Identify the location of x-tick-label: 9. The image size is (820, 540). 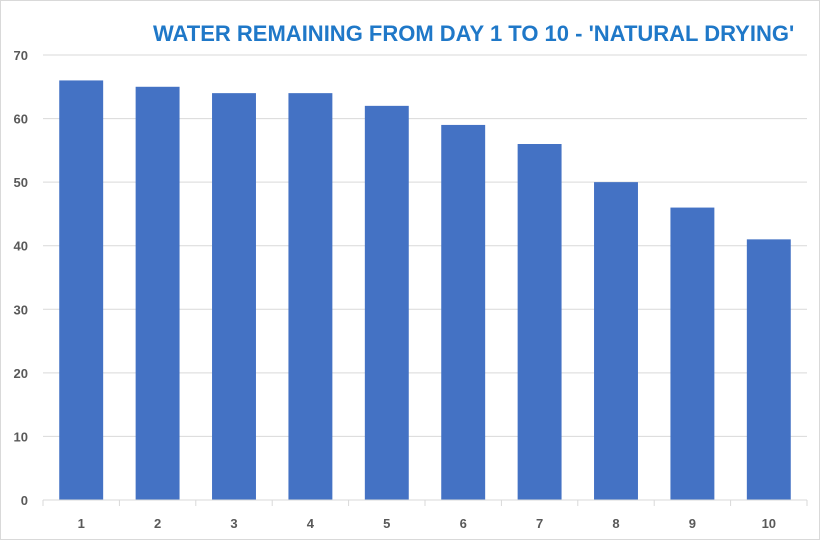
(692, 523).